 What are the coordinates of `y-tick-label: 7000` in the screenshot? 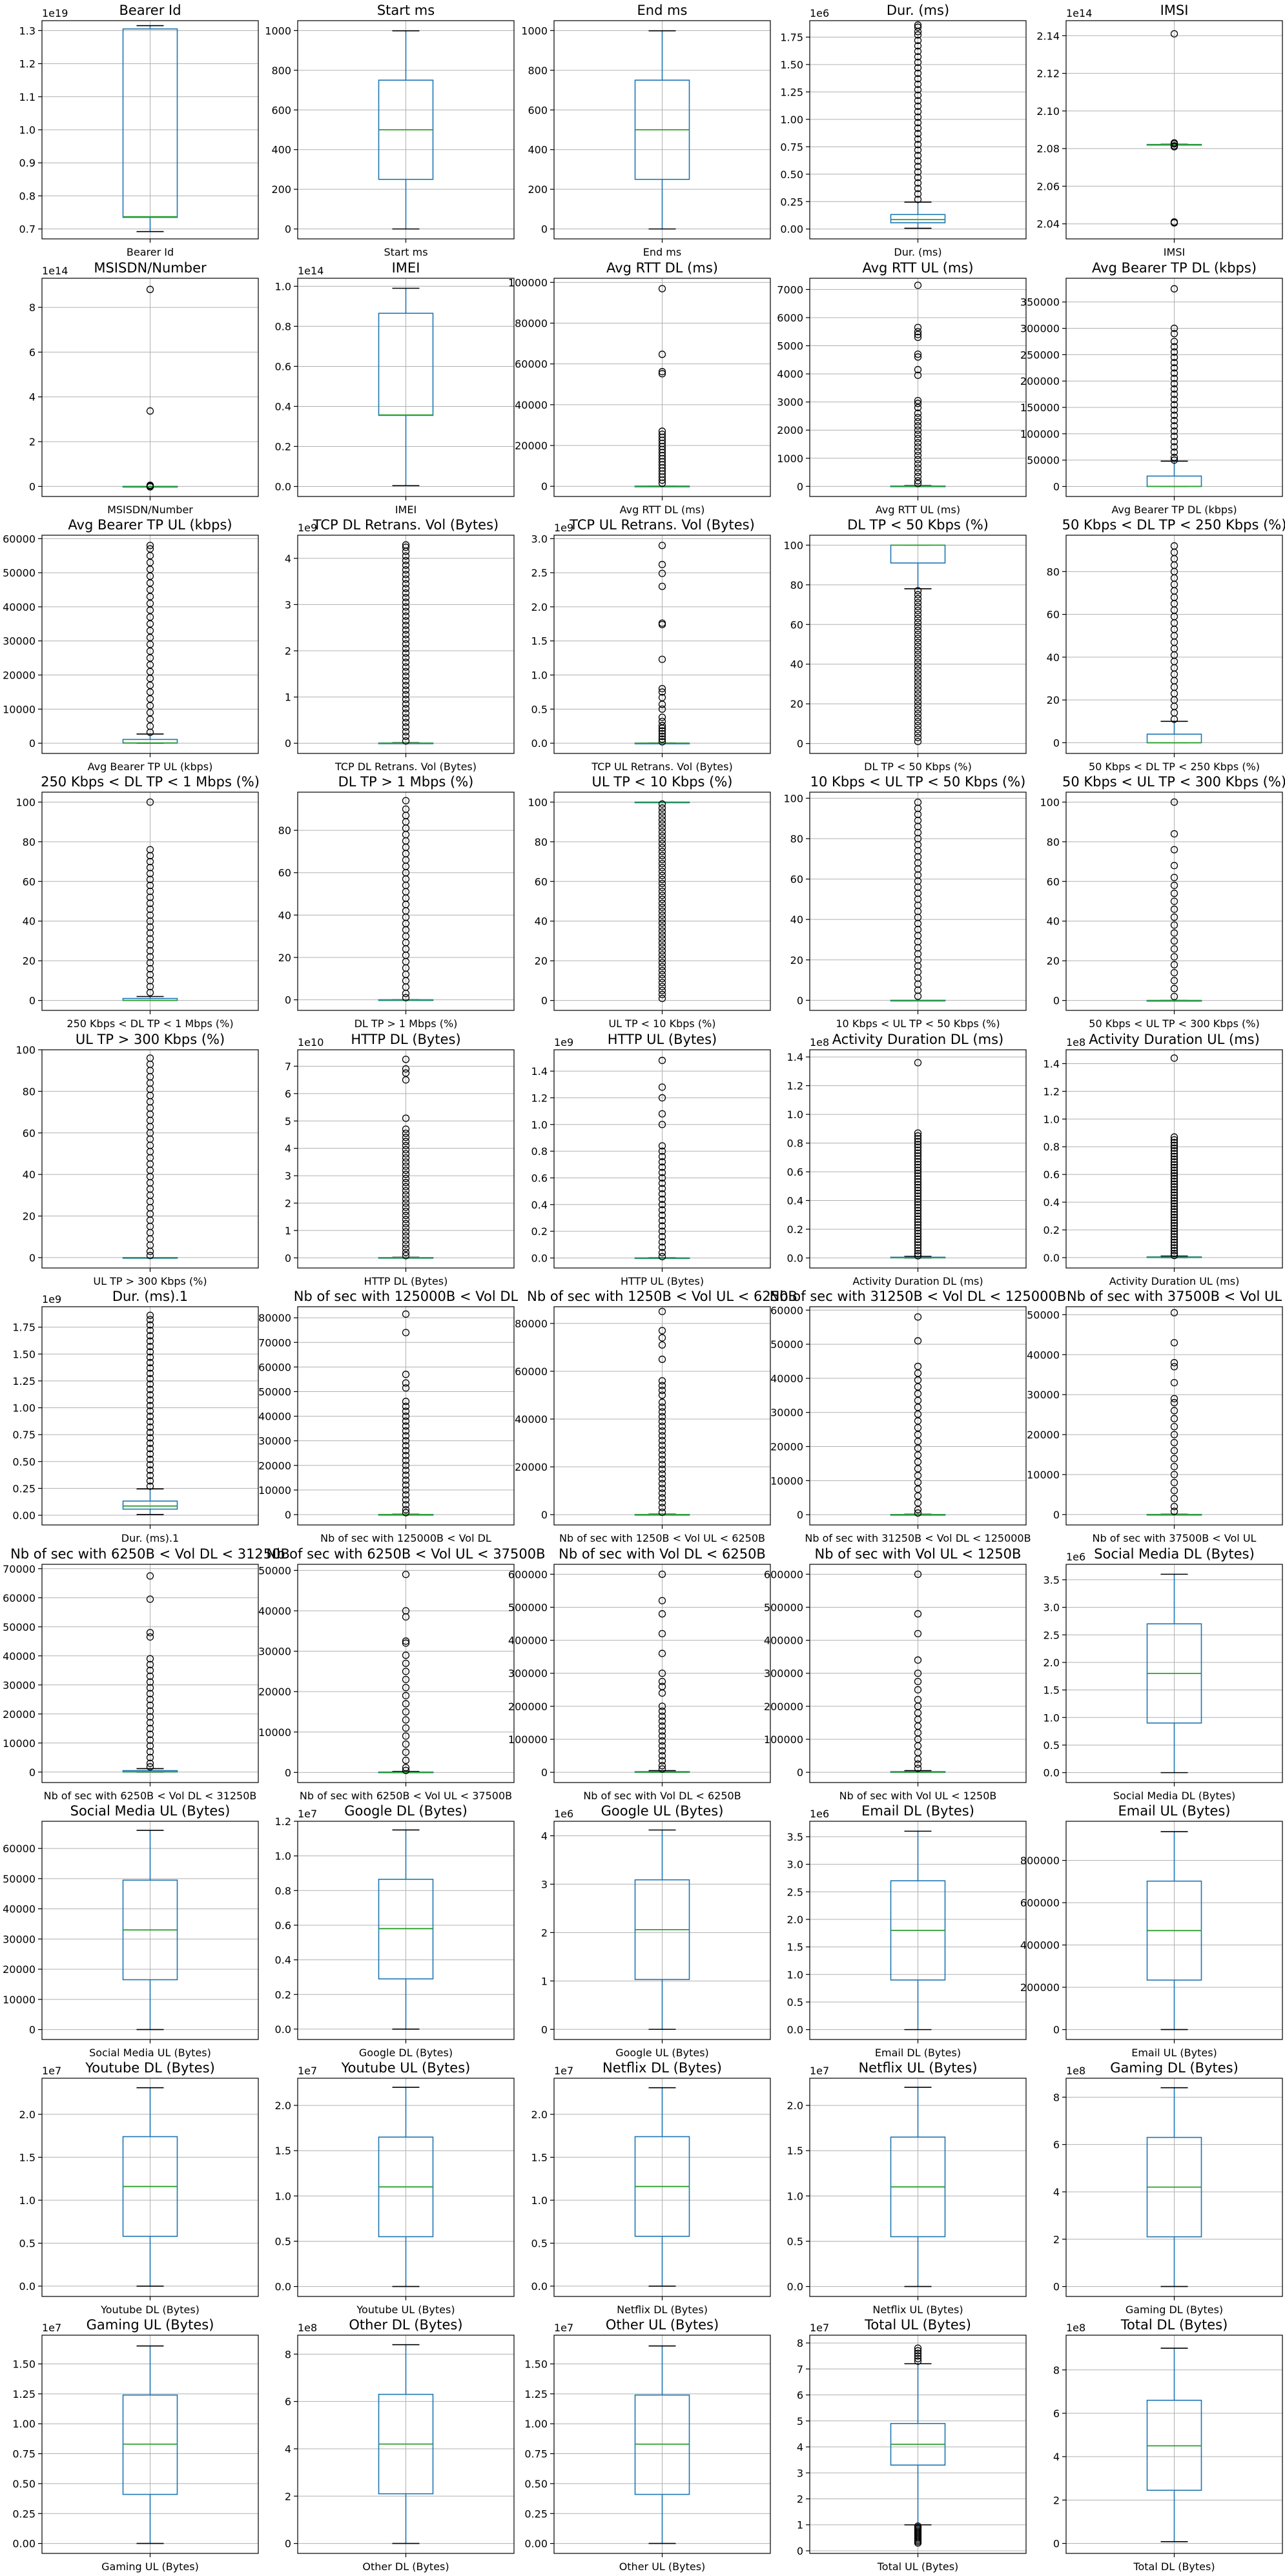 It's located at (790, 289).